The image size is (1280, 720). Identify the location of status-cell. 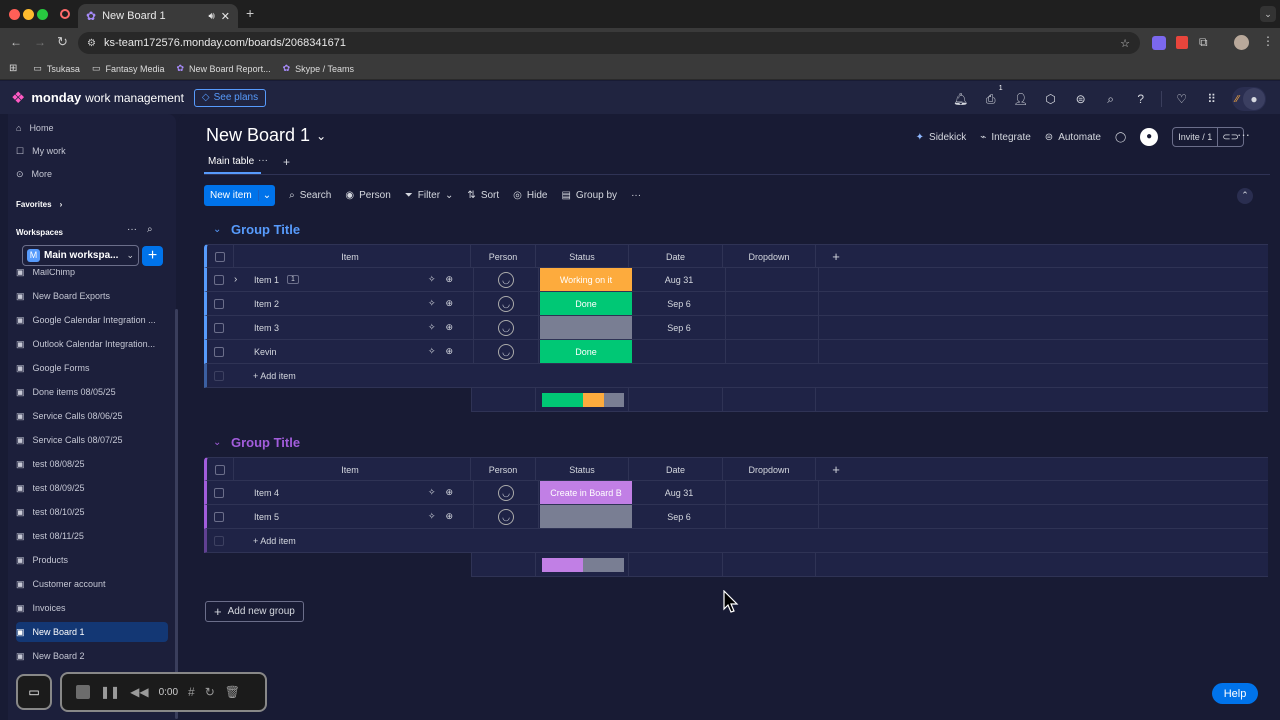
(586, 327).